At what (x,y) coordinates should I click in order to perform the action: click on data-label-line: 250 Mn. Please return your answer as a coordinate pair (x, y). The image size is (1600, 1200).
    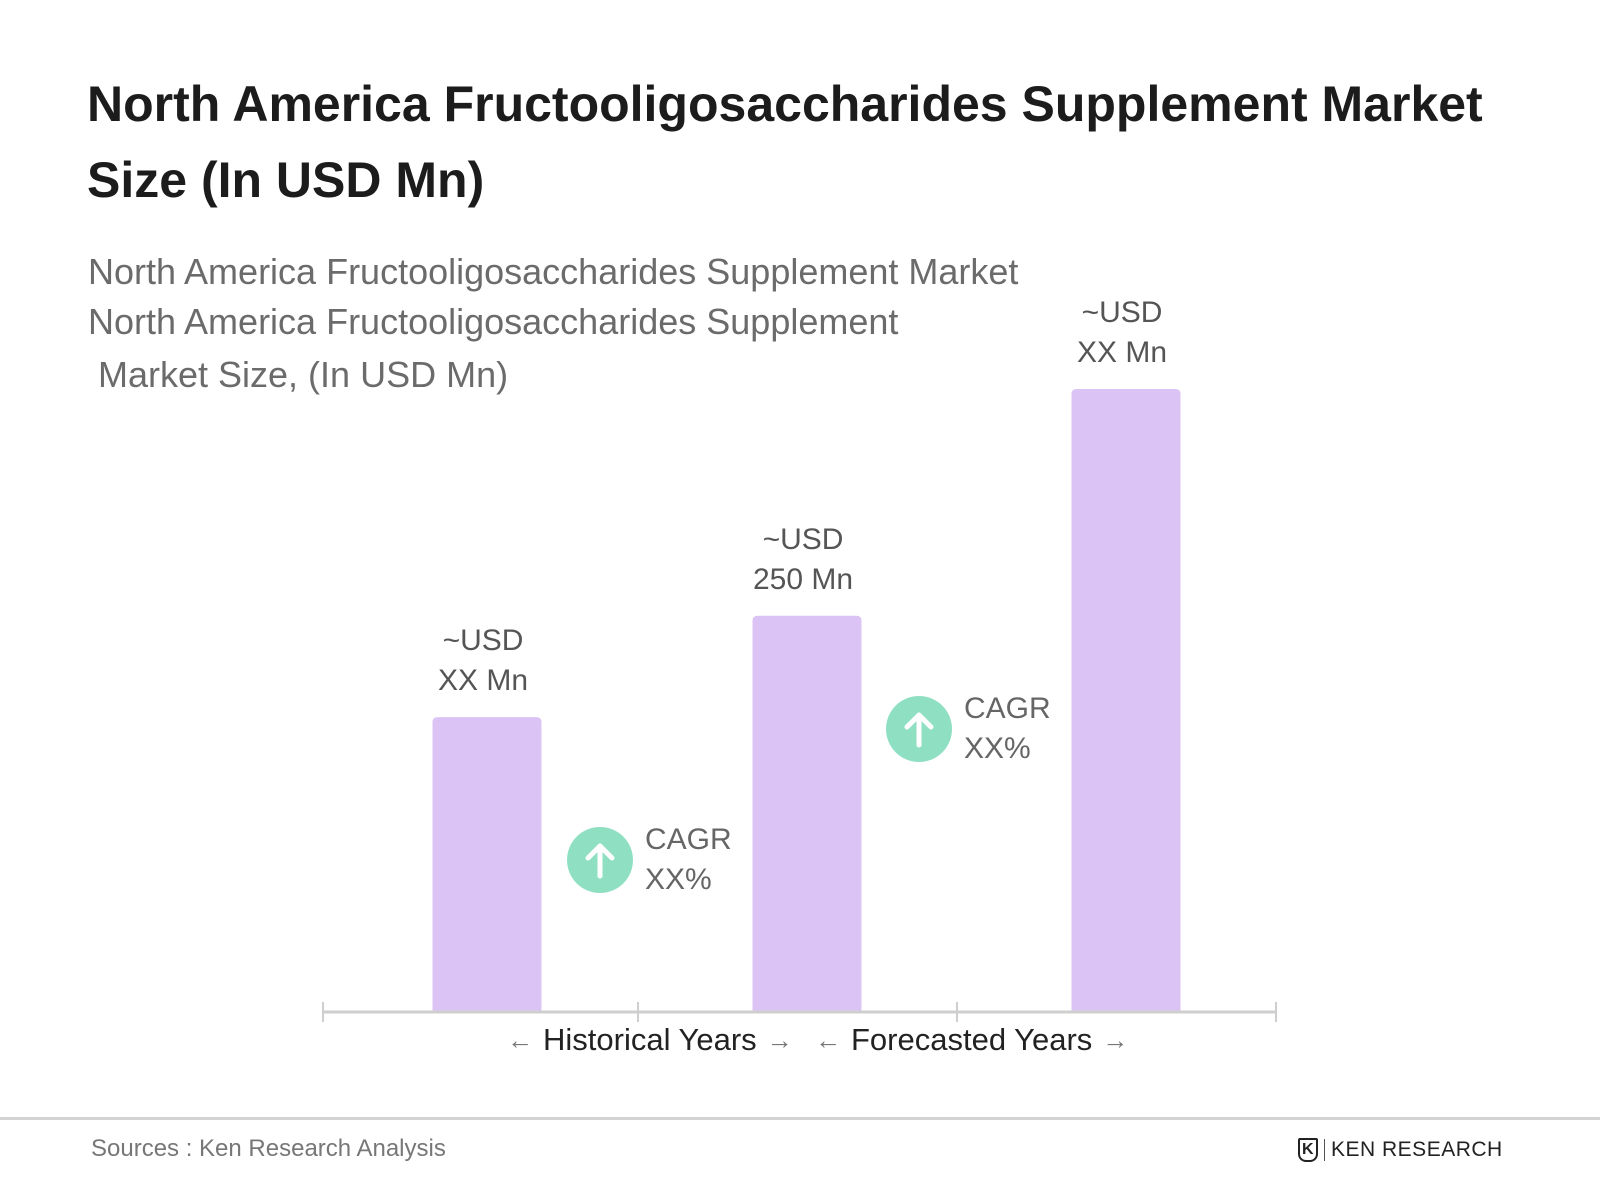
    Looking at the image, I should click on (803, 579).